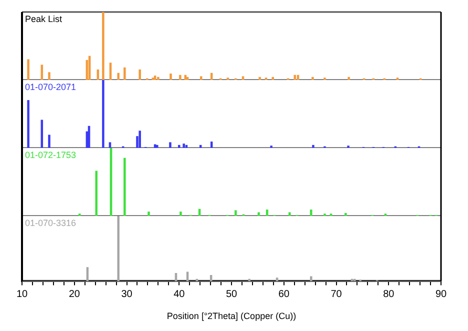 The width and height of the screenshot is (468, 331). I want to click on x-tick-label: 70, so click(336, 294).